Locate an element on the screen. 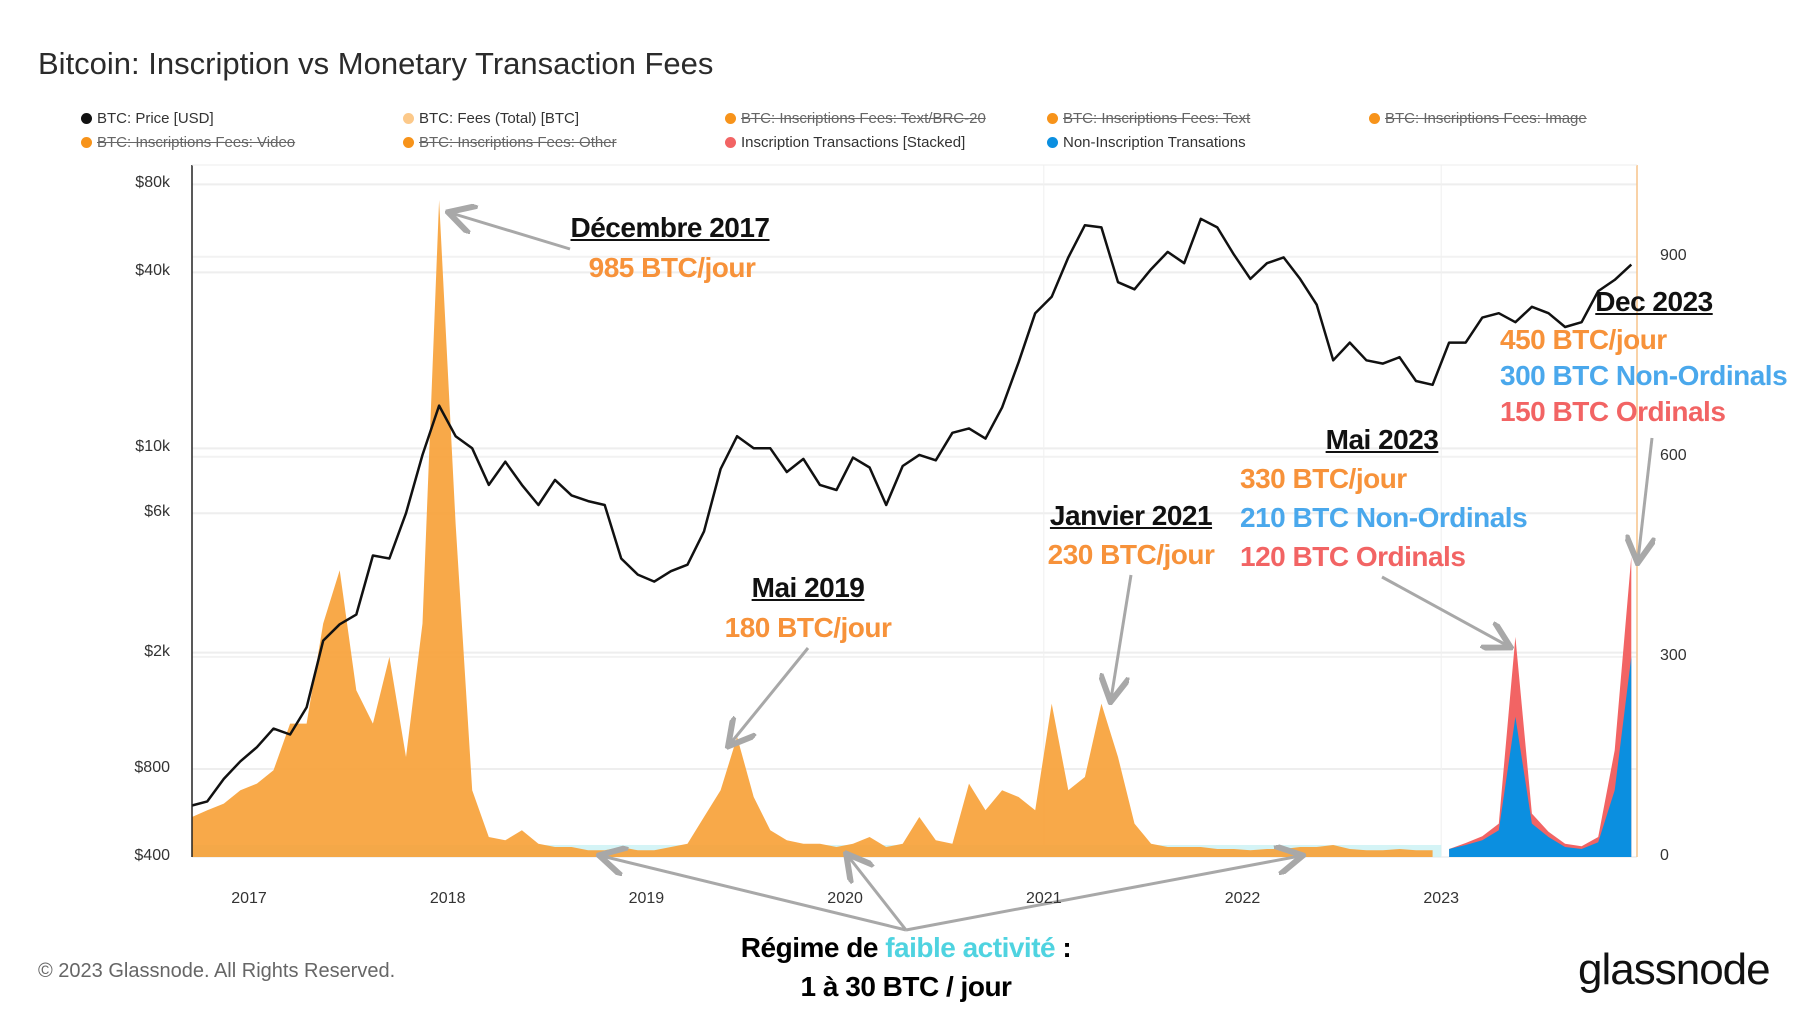 This screenshot has width=1800, height=1013. y-tick-right: 300 is located at coordinates (1673, 655).